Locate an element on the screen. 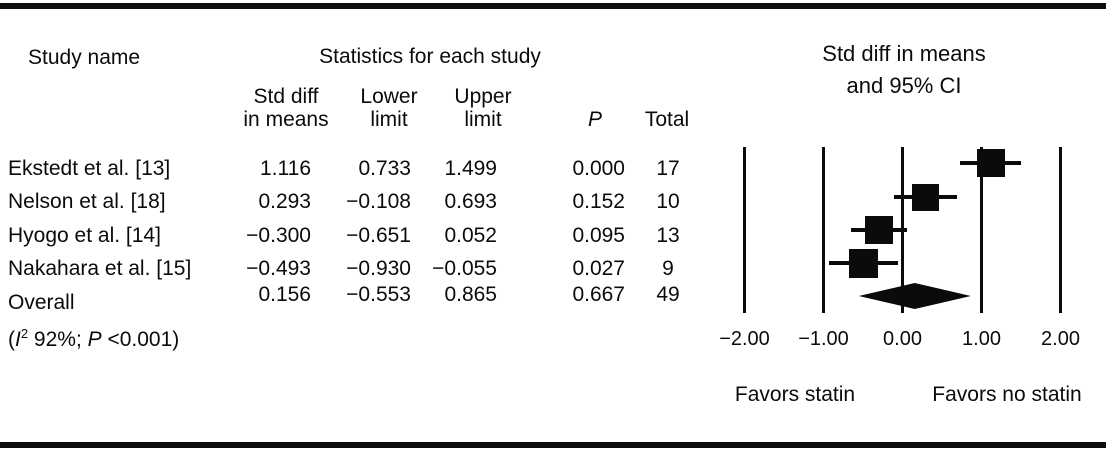  column-header-lower-limit: Lower limit is located at coordinates (388, 108).